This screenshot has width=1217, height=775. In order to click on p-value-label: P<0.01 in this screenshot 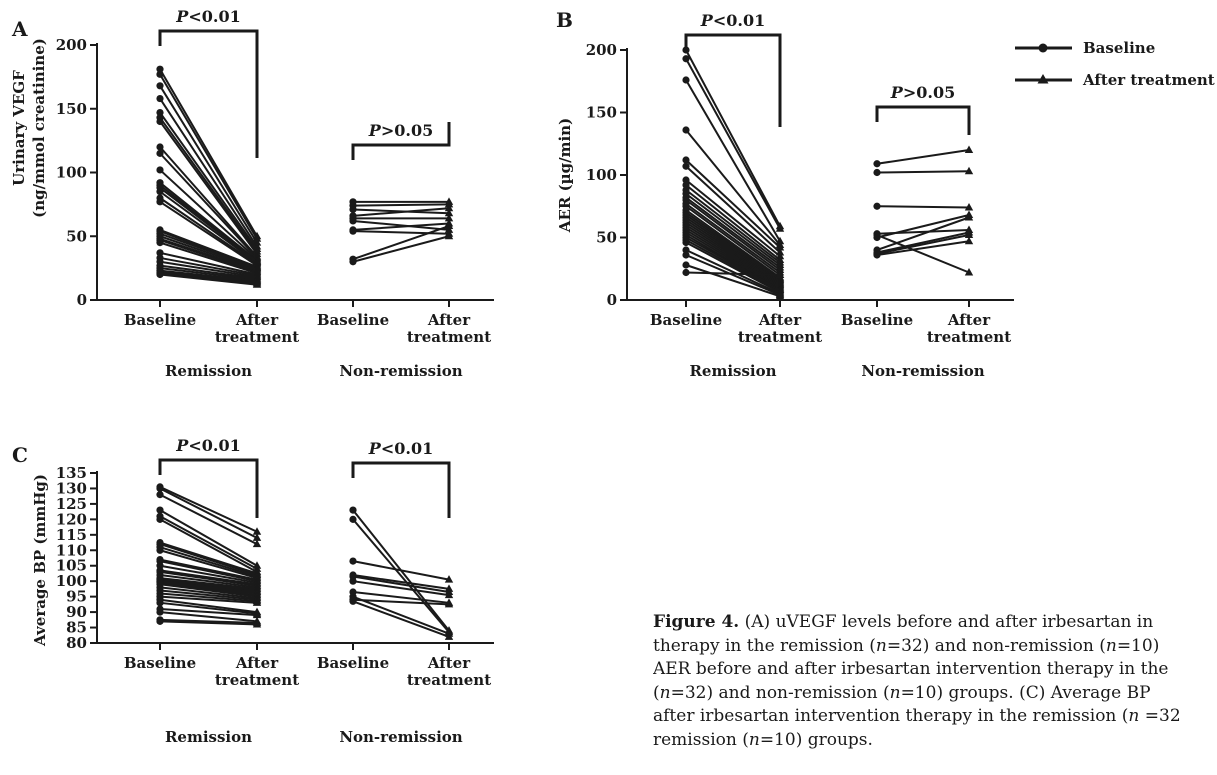, I will do `click(207, 445)`.